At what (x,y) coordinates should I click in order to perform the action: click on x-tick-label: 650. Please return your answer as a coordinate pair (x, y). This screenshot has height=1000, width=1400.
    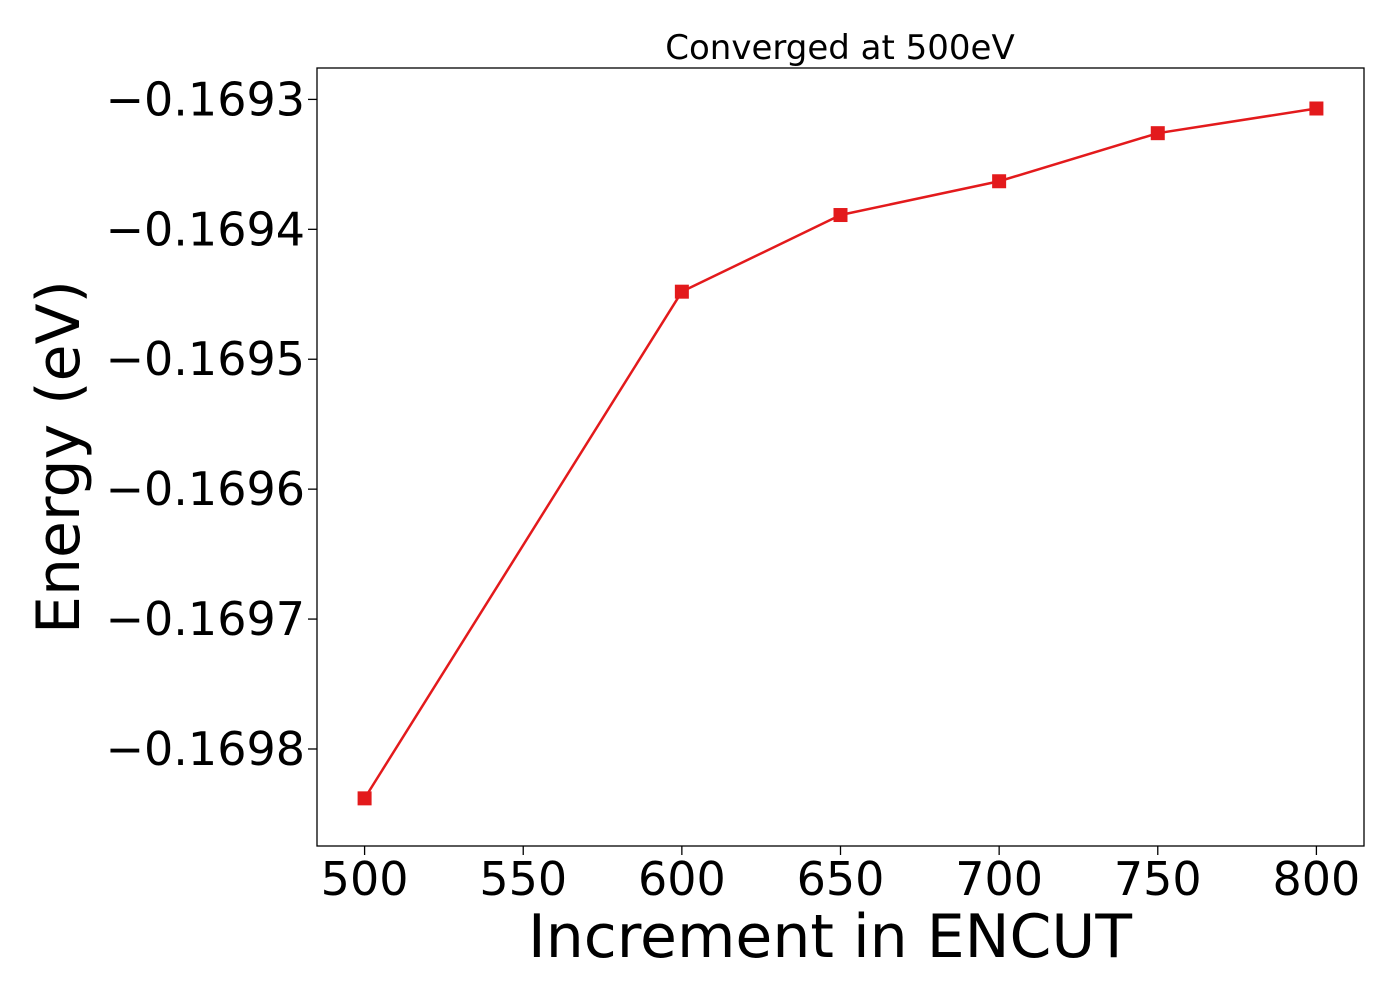
    Looking at the image, I should click on (841, 879).